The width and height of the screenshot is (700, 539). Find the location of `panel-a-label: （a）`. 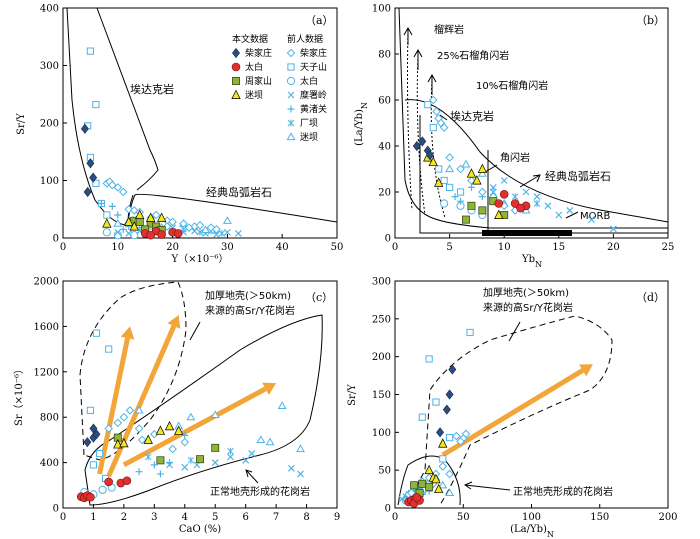

panel-a-label: （a） is located at coordinates (319, 20).